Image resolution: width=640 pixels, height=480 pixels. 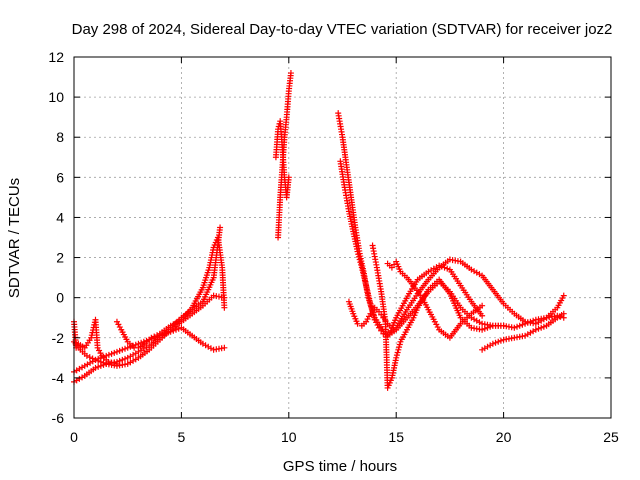 I want to click on y-tick-label: 0, so click(x=60, y=298).